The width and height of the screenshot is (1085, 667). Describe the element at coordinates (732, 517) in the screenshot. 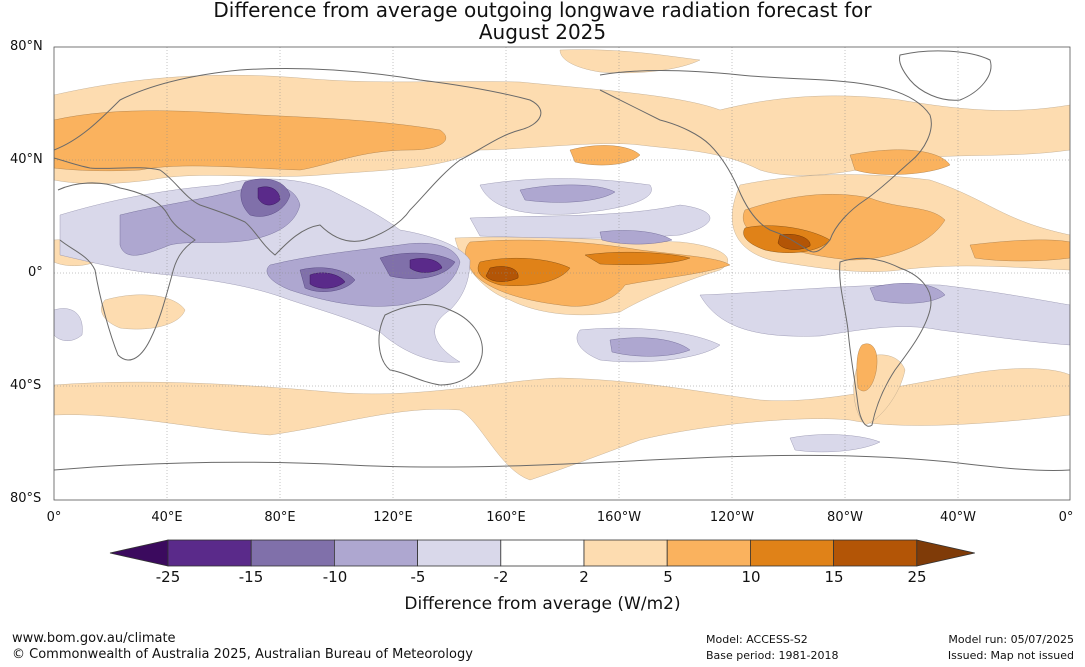

I see `lon-label: 120°W` at that location.